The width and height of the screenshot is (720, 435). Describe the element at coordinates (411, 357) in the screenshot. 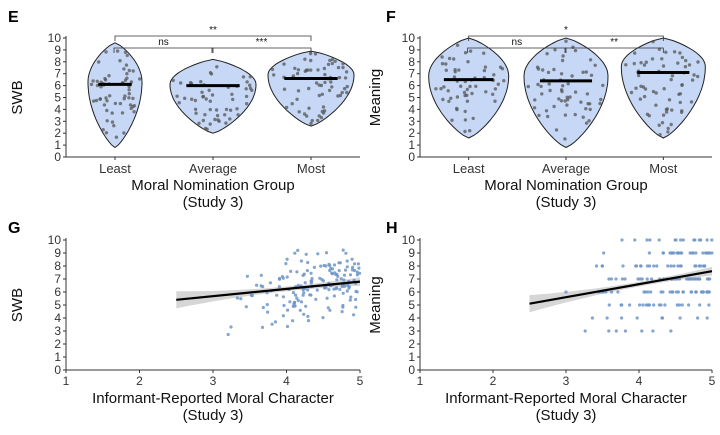

I see `y-tick-label: 1` at that location.